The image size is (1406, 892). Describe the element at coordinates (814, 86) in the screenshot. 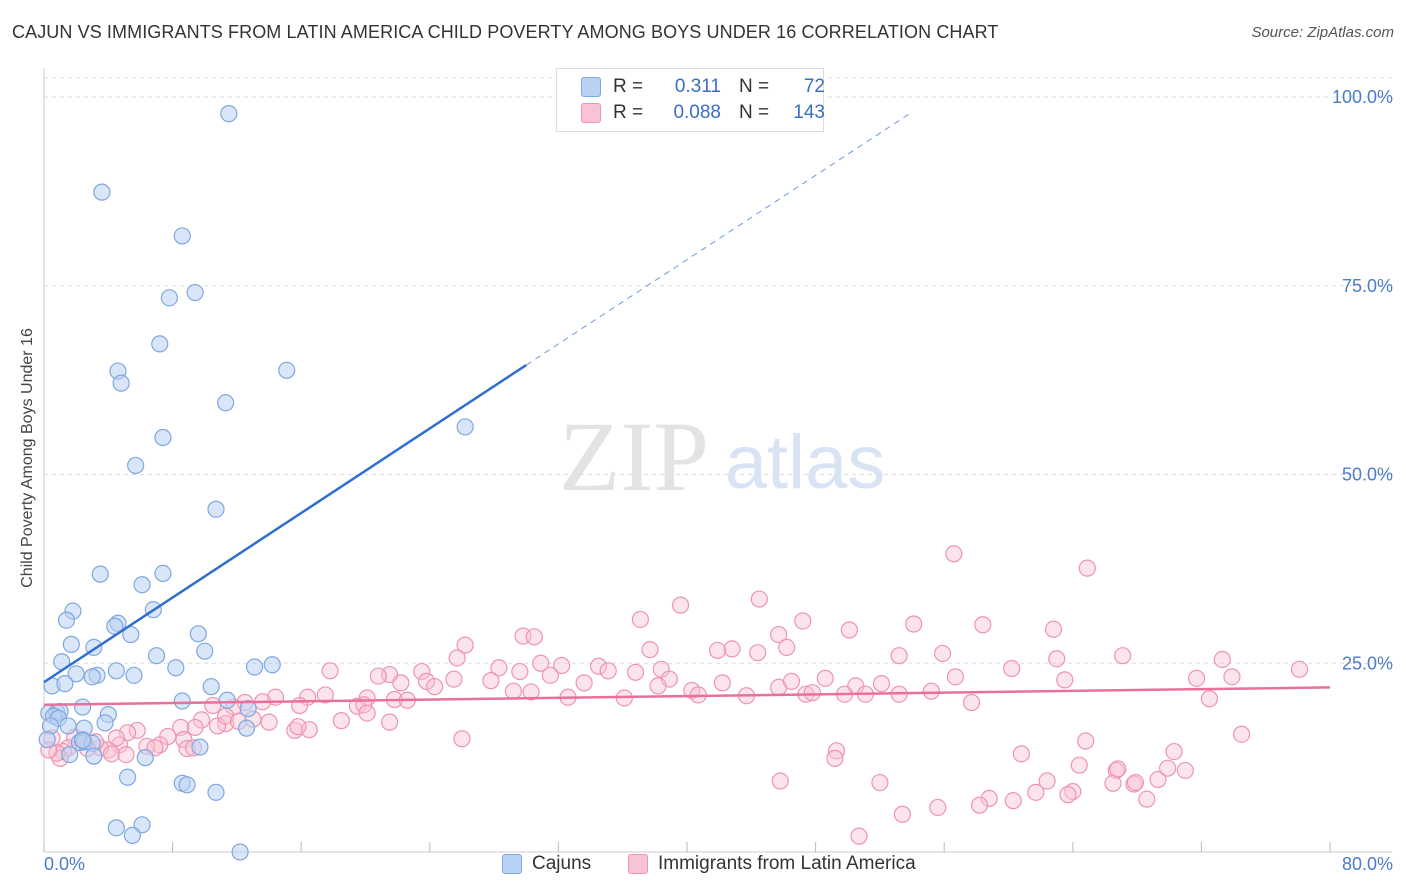

I see `legend-n-value: 72` at that location.